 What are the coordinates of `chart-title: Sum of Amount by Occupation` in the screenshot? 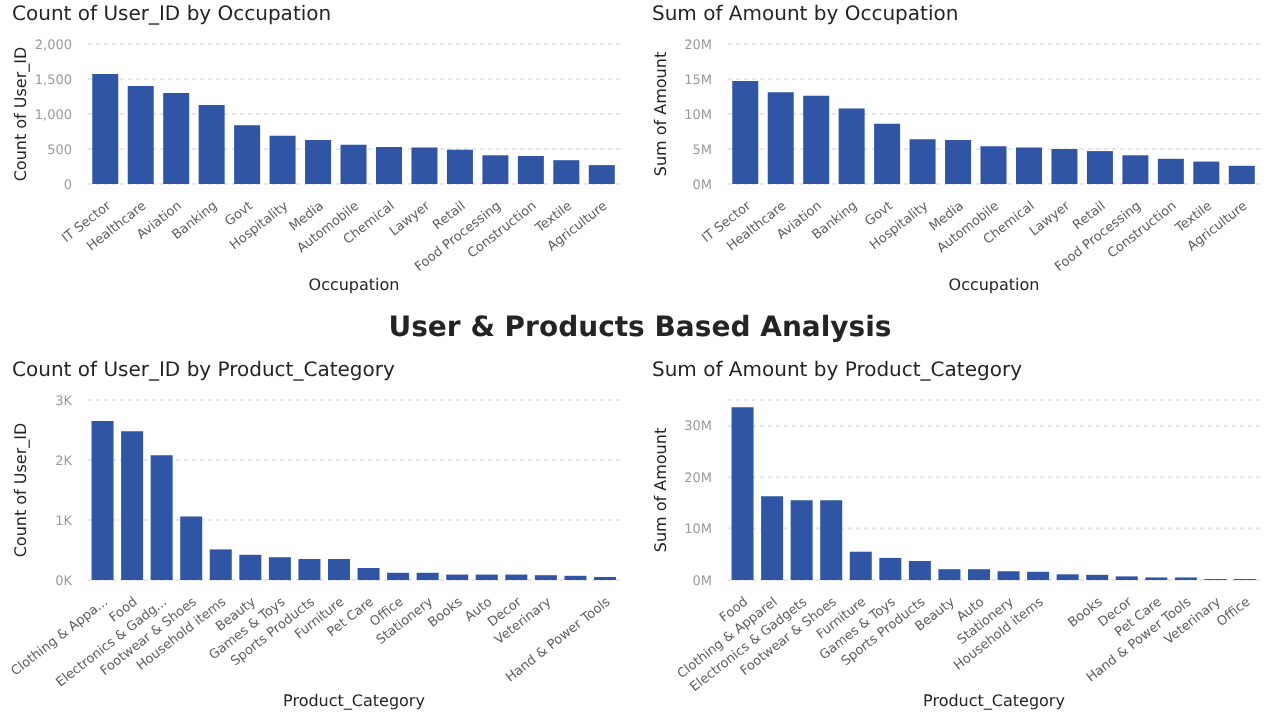 It's located at (805, 16).